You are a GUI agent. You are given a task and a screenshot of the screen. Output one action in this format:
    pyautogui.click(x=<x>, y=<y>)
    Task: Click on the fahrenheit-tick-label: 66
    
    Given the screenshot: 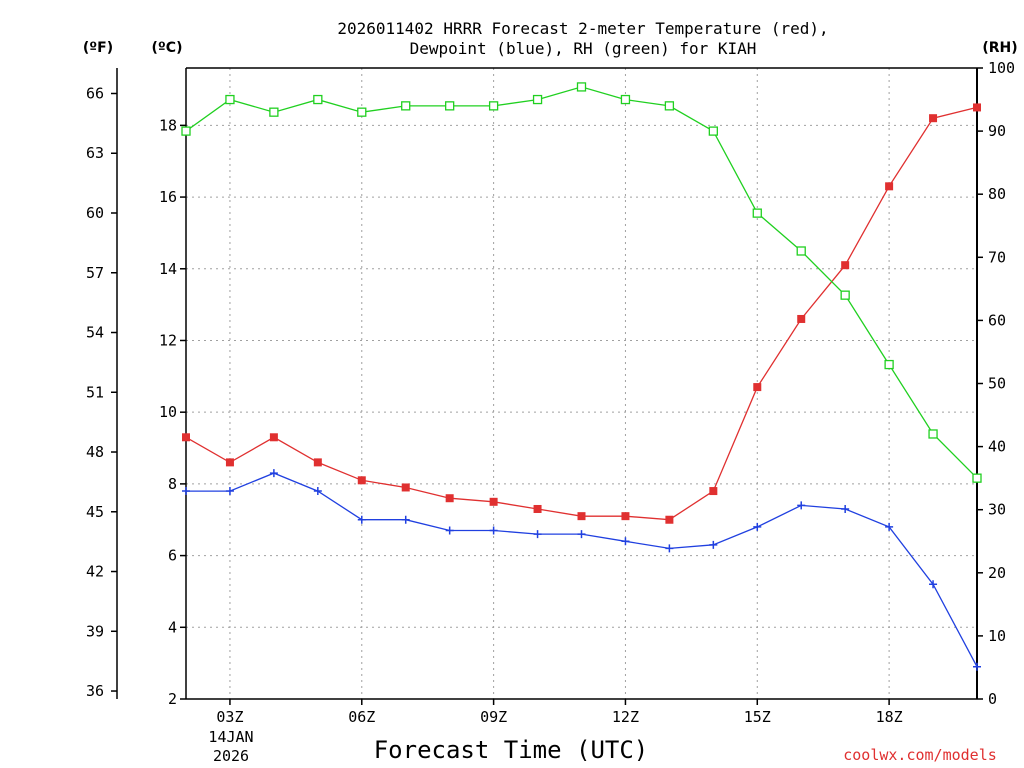 What is the action you would take?
    pyautogui.click(x=95, y=93)
    